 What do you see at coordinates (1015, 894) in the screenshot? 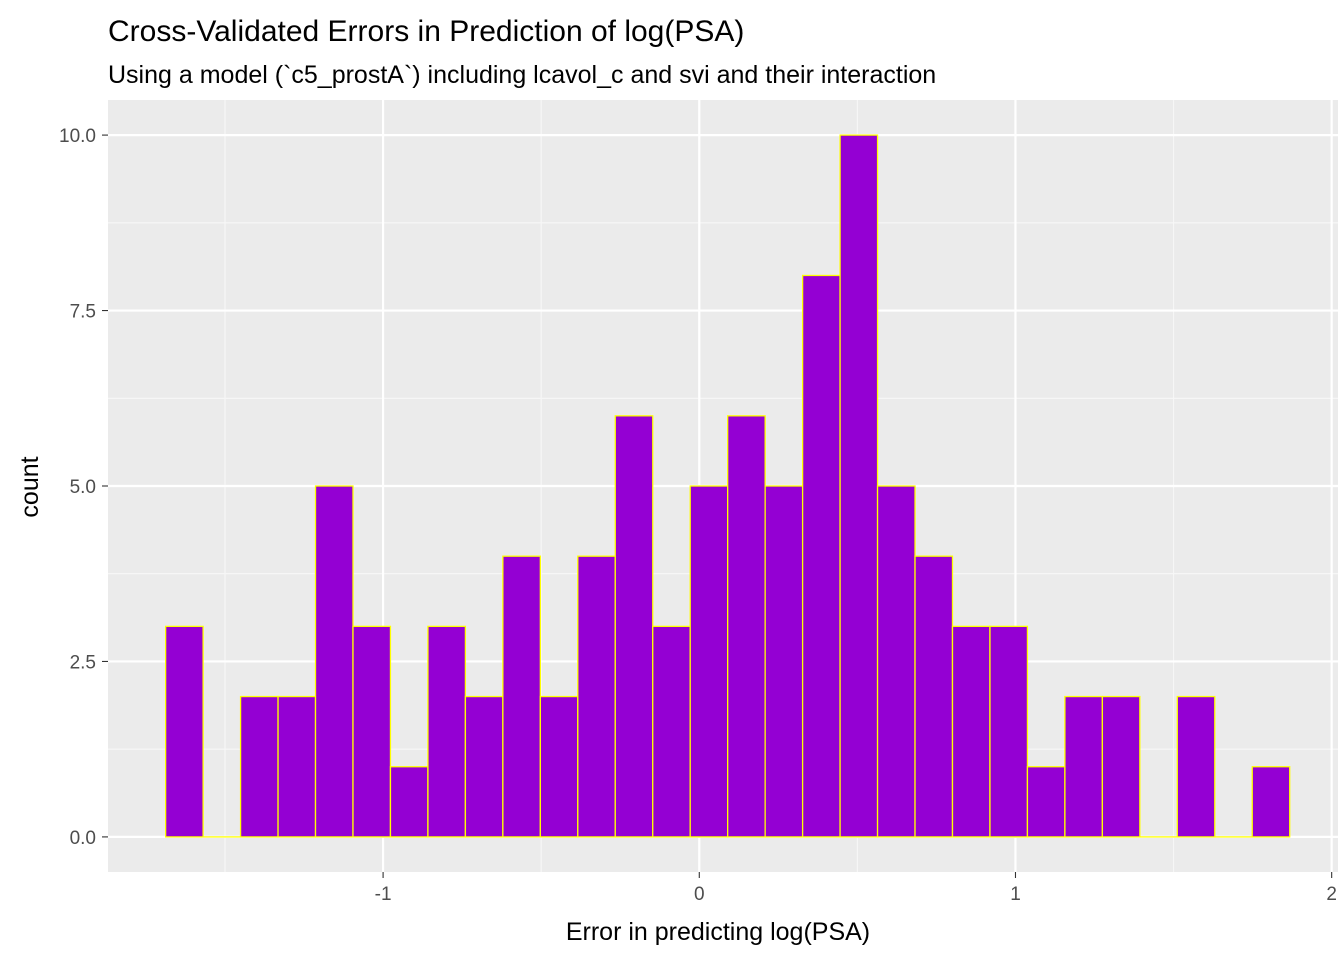
I see `x-tick-label: 1` at bounding box center [1015, 894].